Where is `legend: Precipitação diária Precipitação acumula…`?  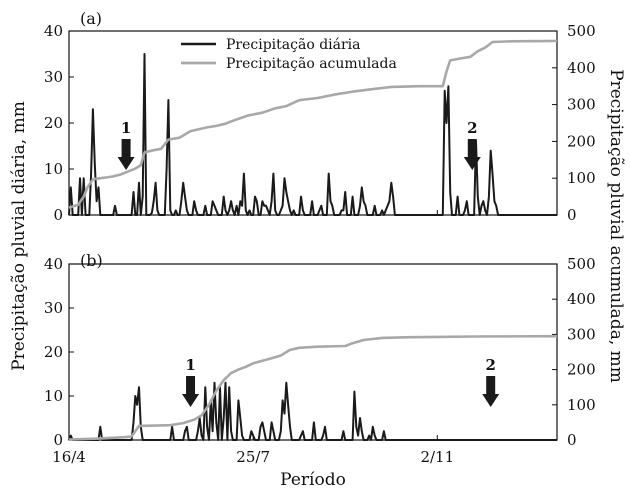 legend: Precipitação diária Precipitação acumula… is located at coordinates (289, 54).